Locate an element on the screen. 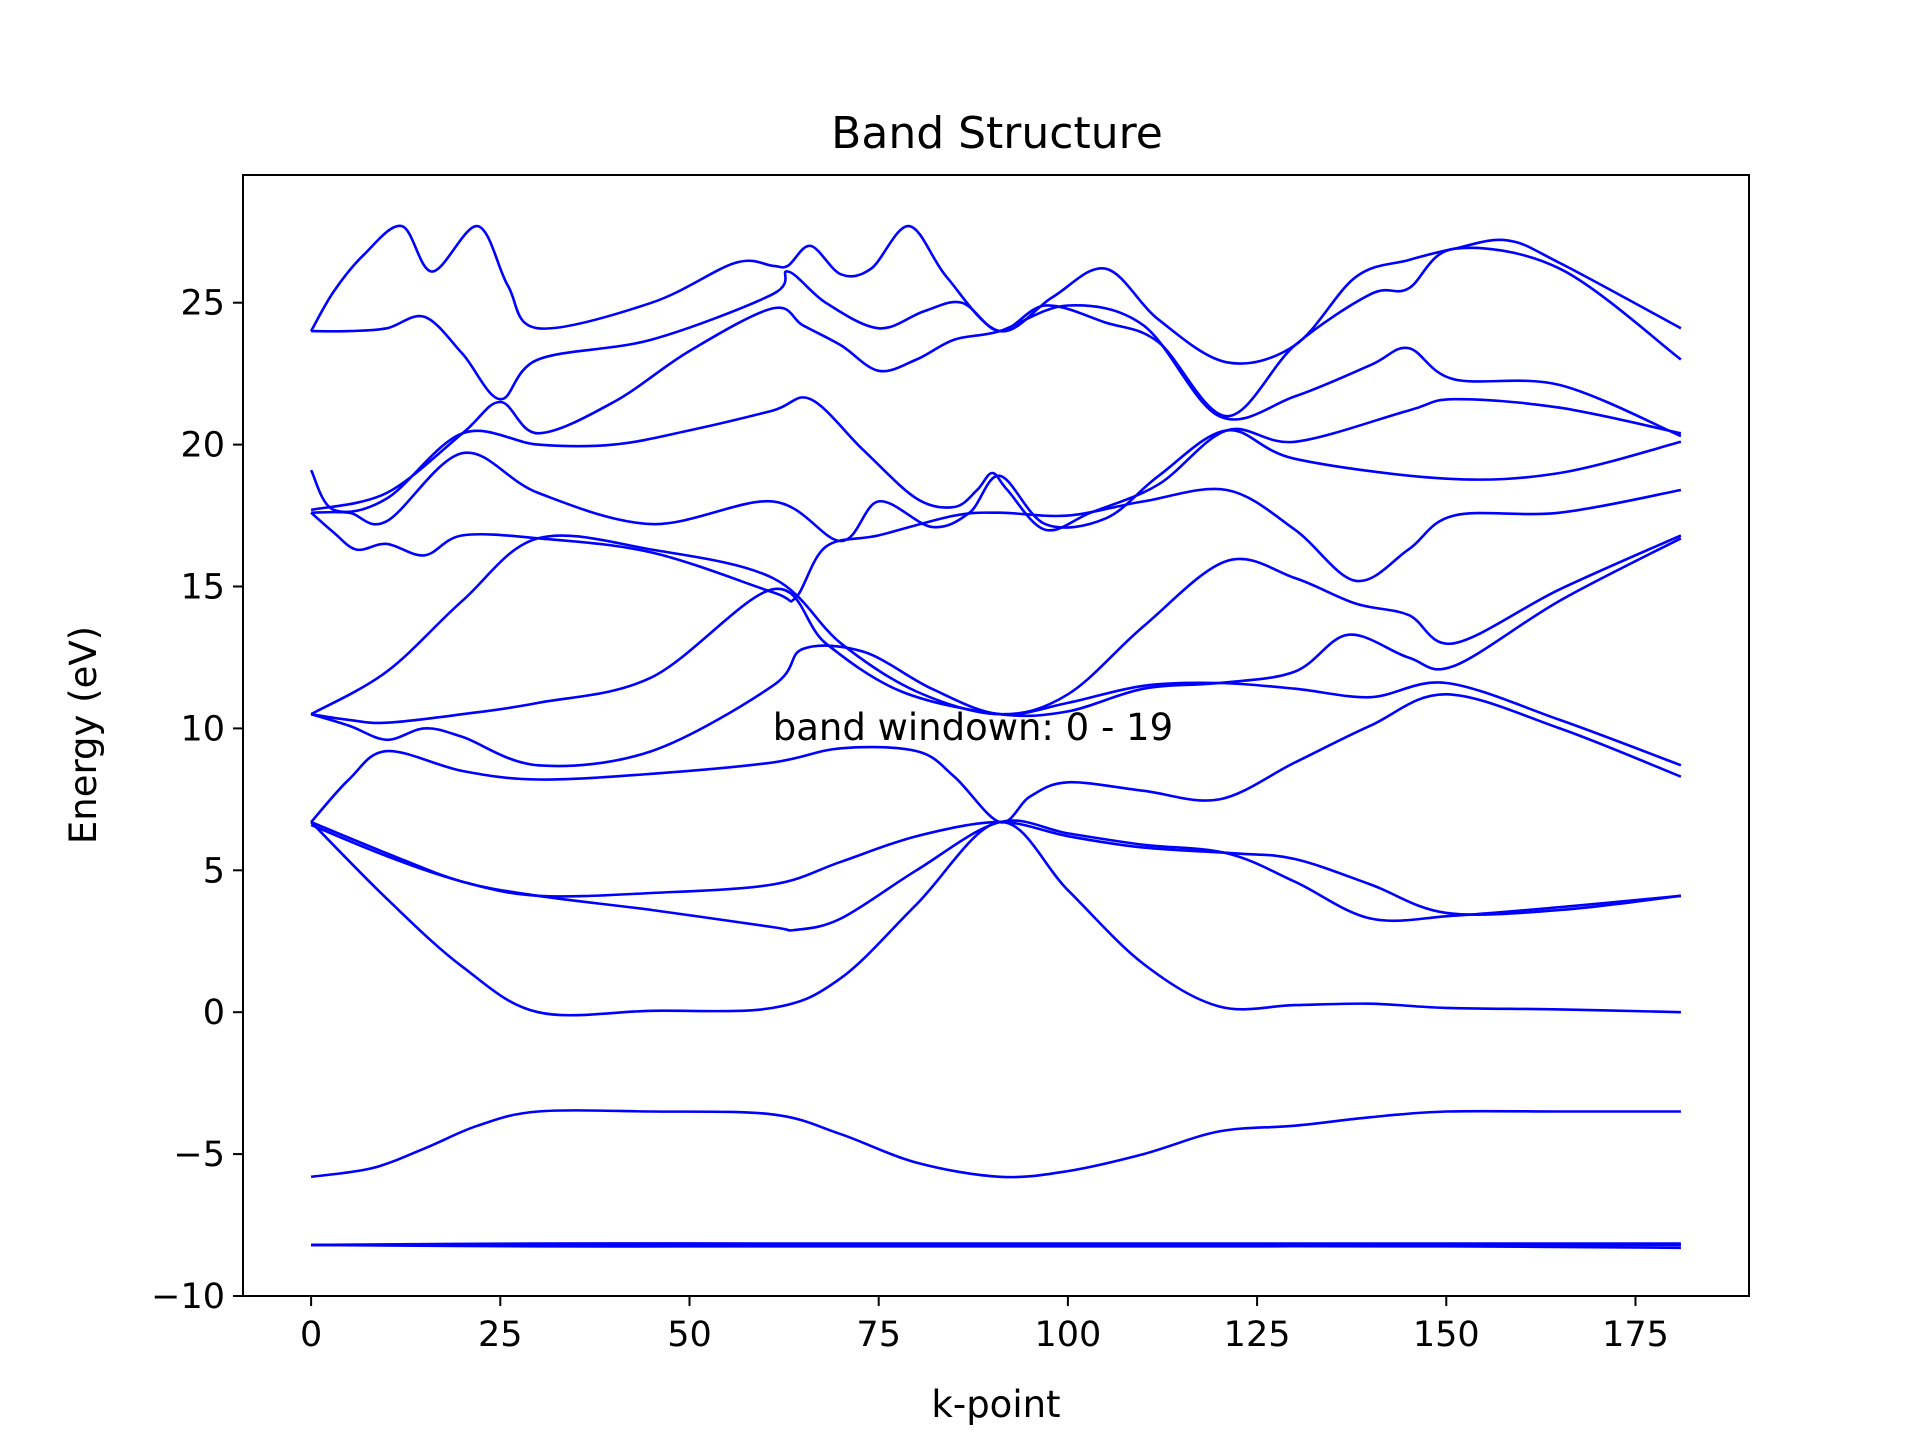 The width and height of the screenshot is (1920, 1440). y-tick-label: 10 is located at coordinates (202, 729).